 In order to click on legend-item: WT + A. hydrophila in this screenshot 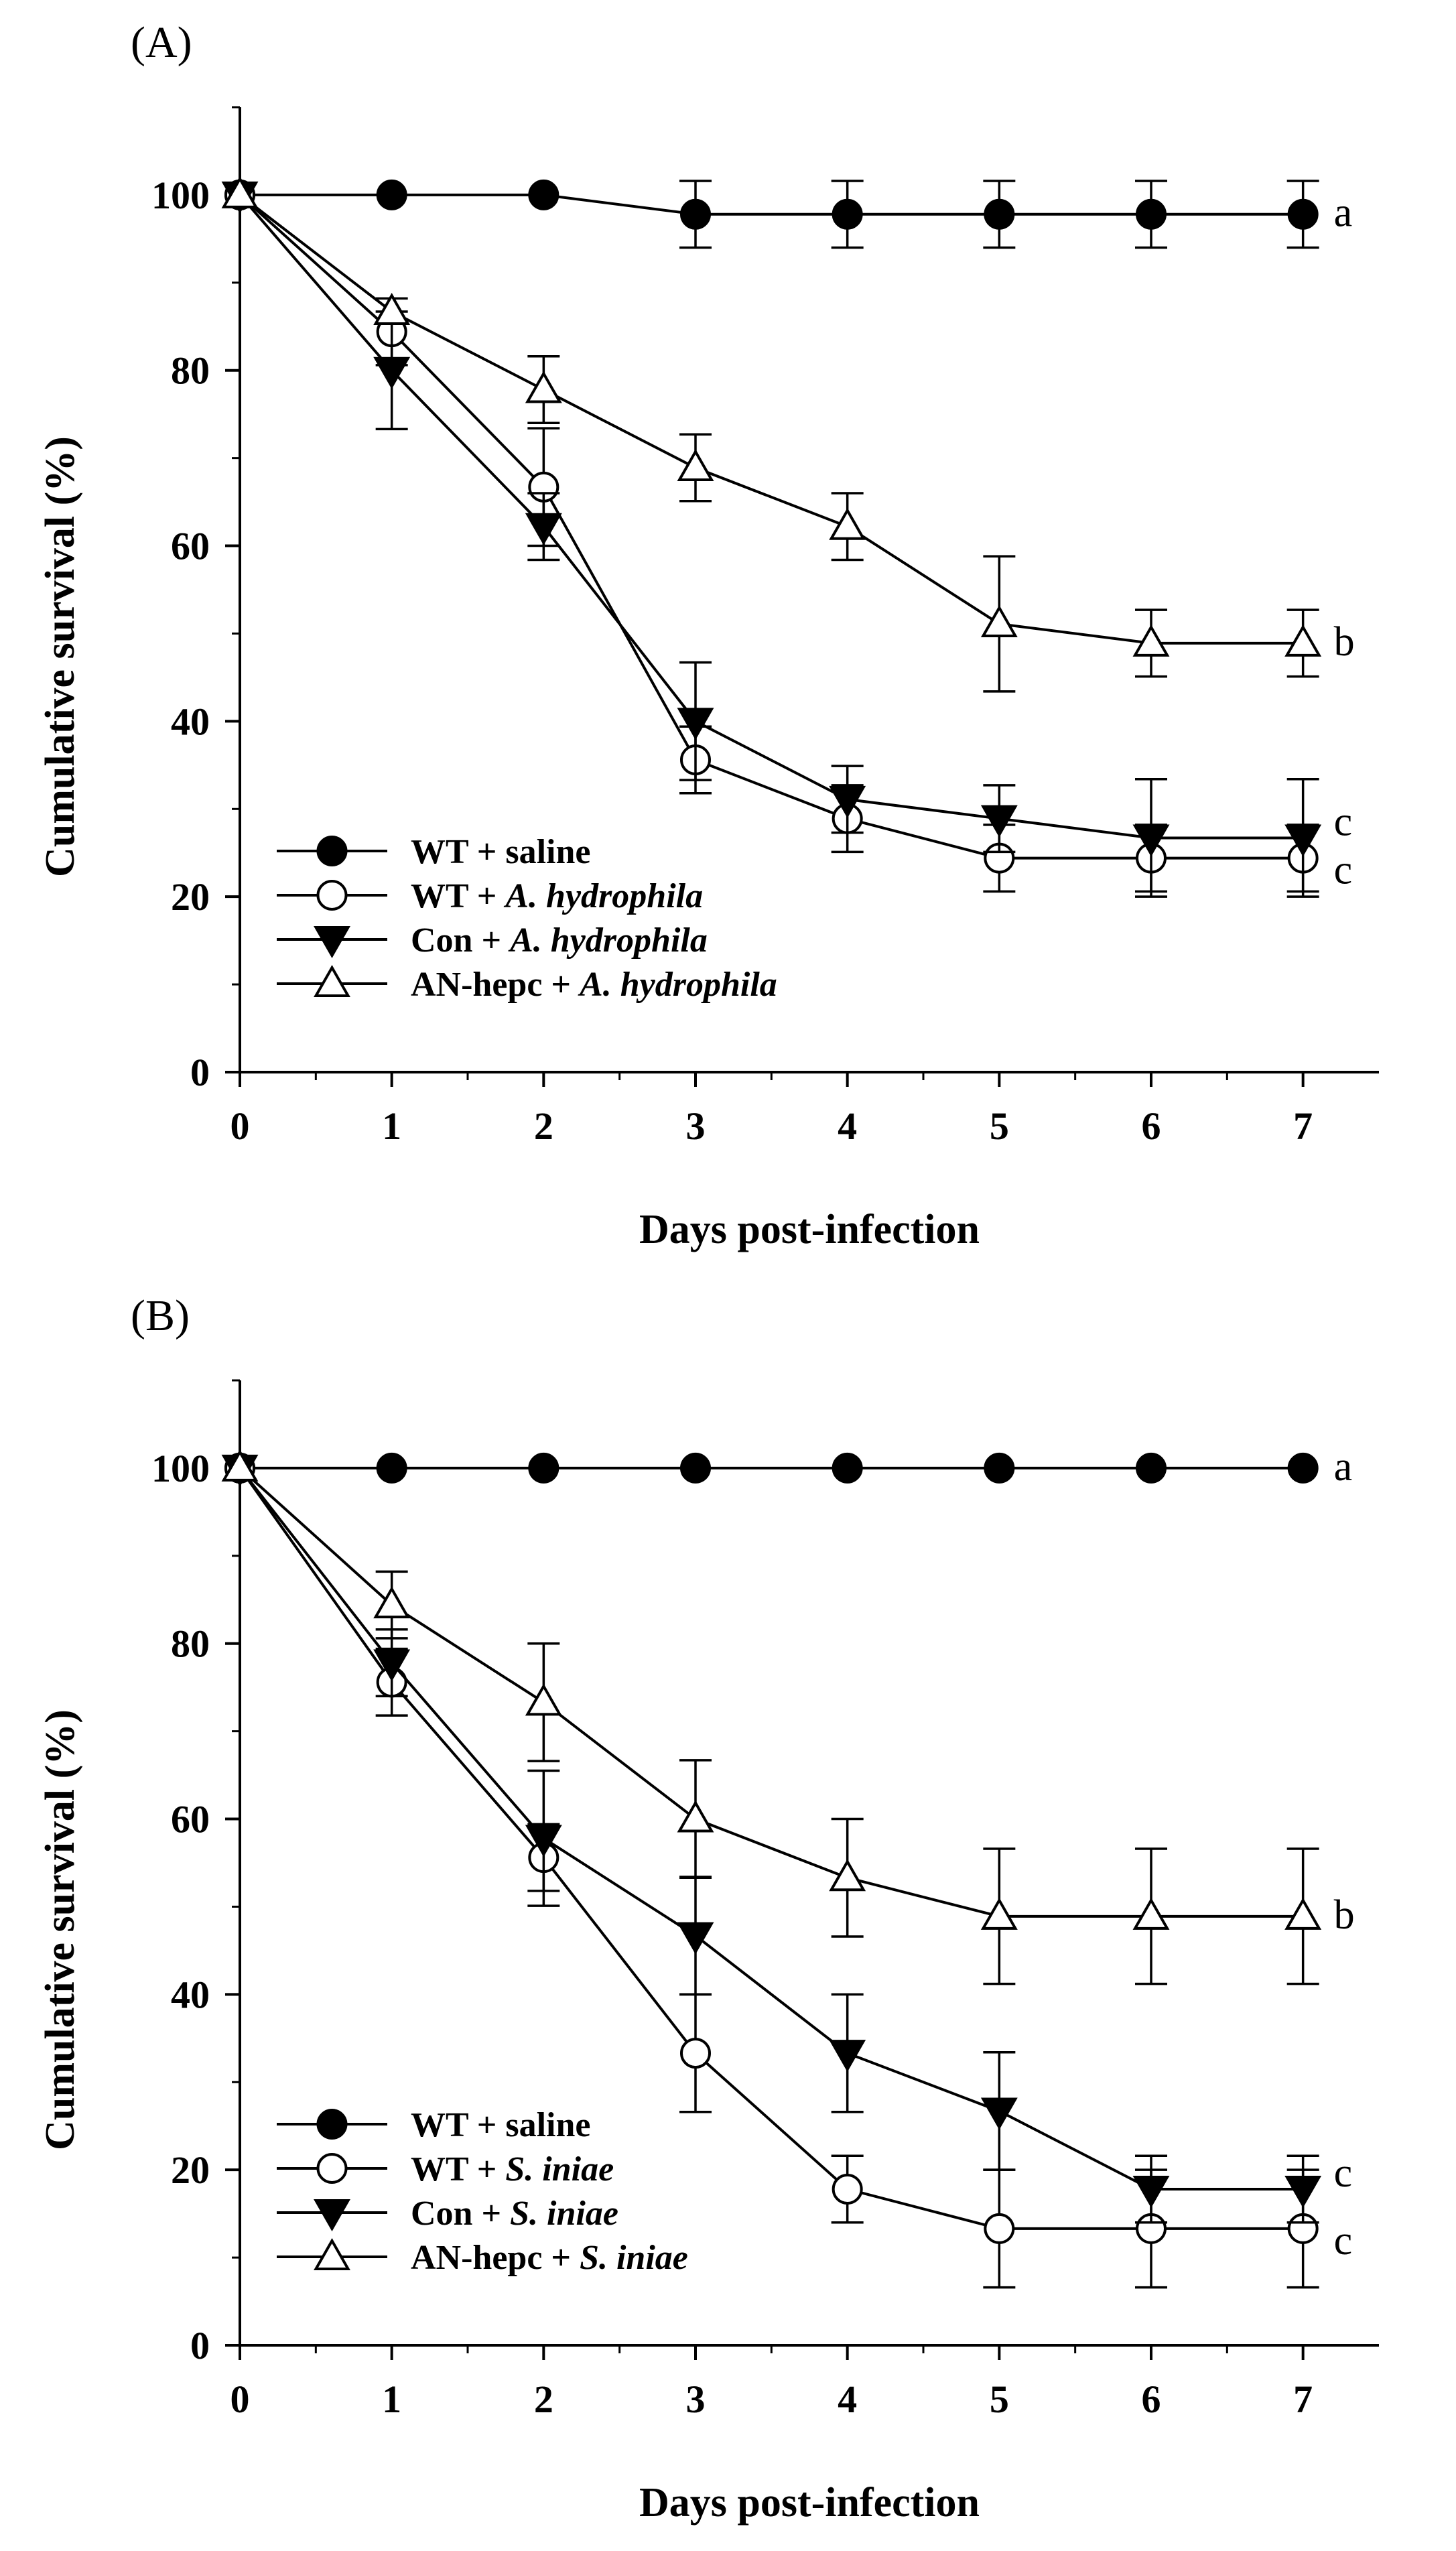, I will do `click(490, 896)`.